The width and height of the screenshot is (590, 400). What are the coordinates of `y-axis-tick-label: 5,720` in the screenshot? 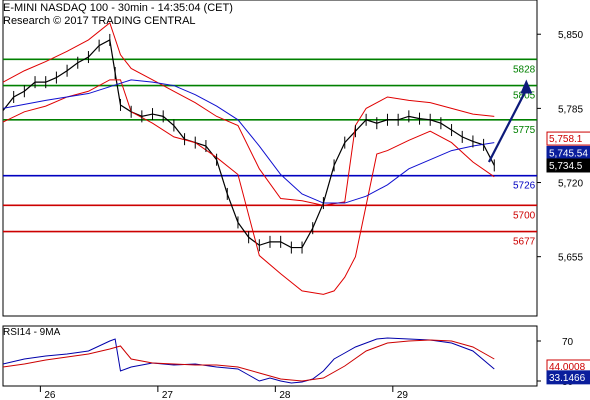 It's located at (570, 184).